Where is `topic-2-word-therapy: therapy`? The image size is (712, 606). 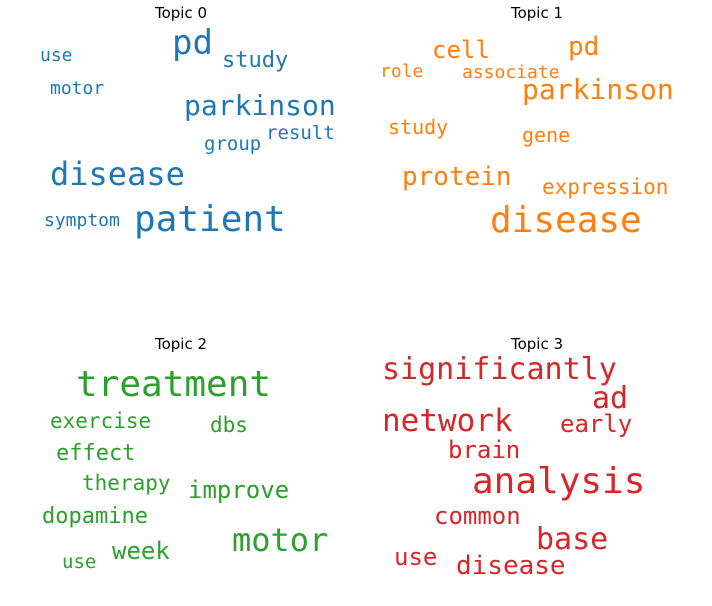
topic-2-word-therapy: therapy is located at coordinates (126, 483).